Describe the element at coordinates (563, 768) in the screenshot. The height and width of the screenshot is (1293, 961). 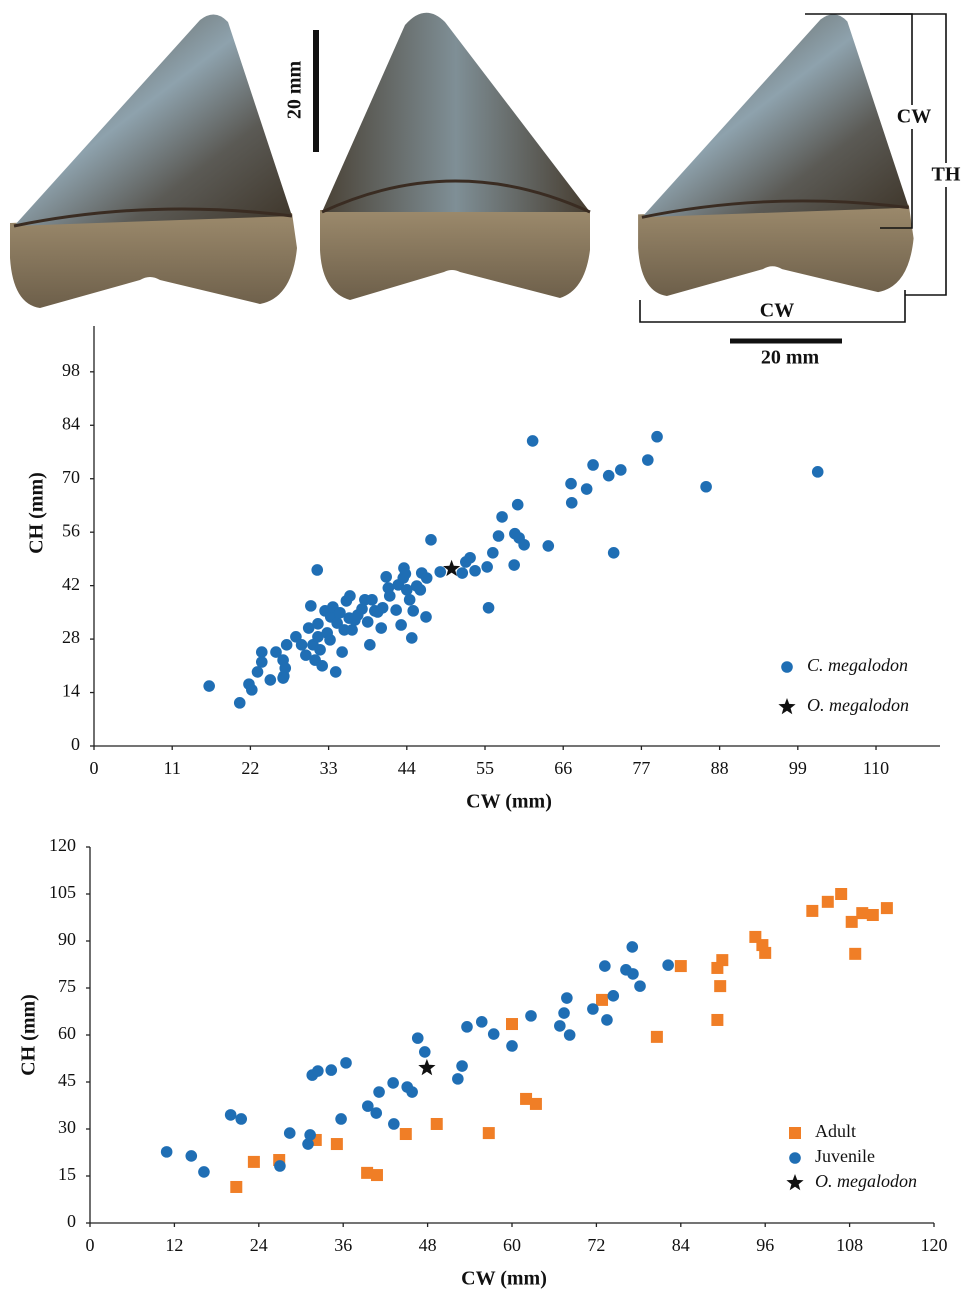
I see `x-tick-label: 66` at that location.